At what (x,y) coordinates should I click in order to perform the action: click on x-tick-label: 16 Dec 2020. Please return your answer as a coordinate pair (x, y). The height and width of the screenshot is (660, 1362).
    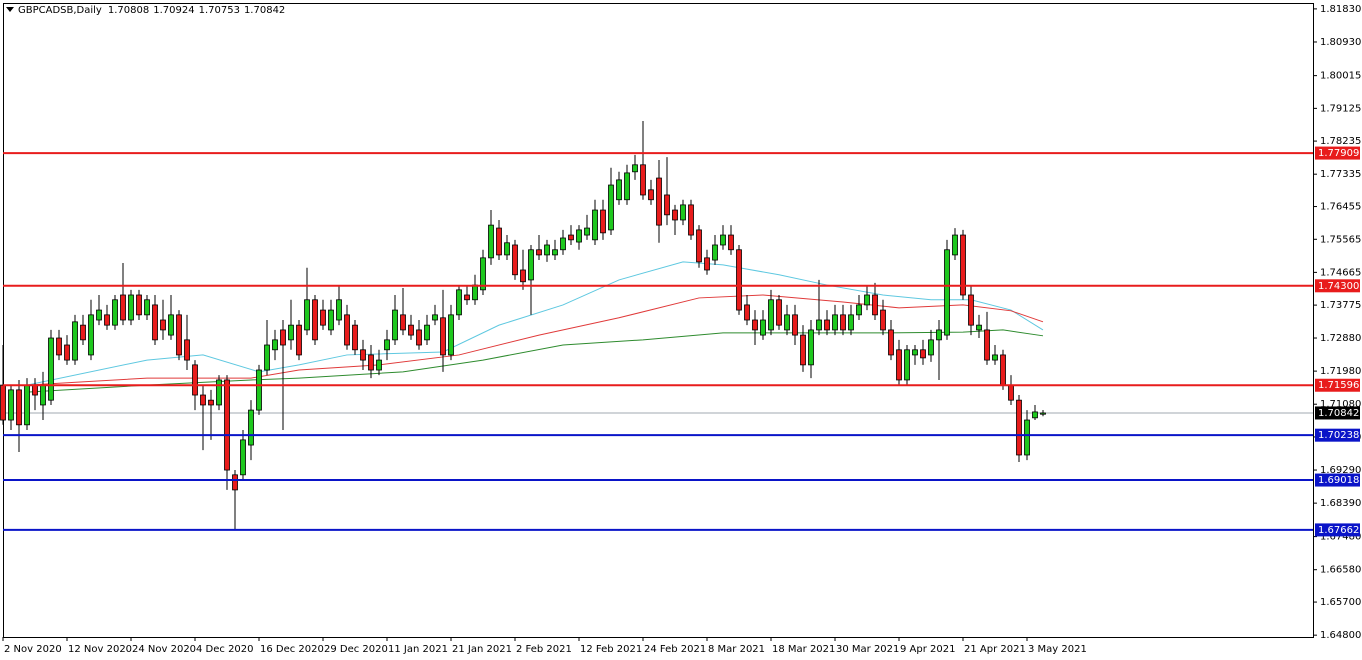
    Looking at the image, I should click on (292, 649).